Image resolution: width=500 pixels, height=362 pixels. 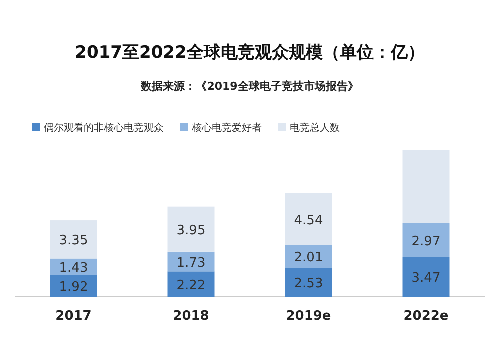 I want to click on data-label: 2.22, so click(x=191, y=286).